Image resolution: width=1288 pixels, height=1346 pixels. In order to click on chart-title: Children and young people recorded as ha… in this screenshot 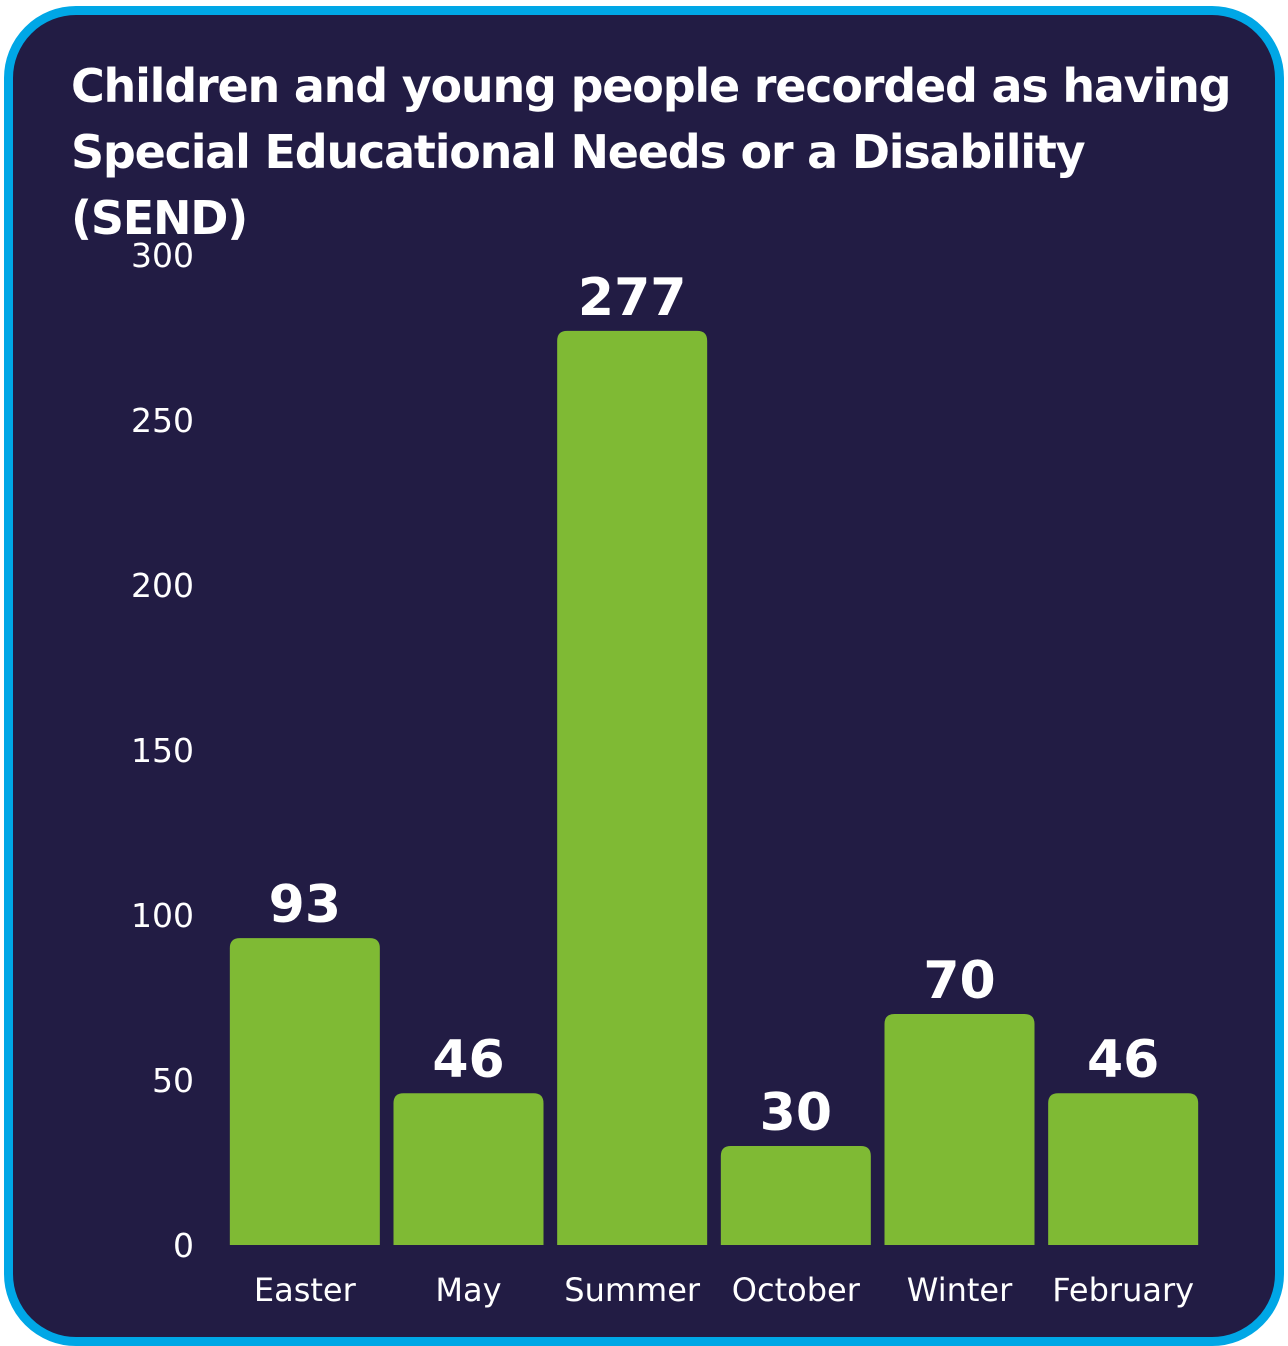, I will do `click(651, 152)`.